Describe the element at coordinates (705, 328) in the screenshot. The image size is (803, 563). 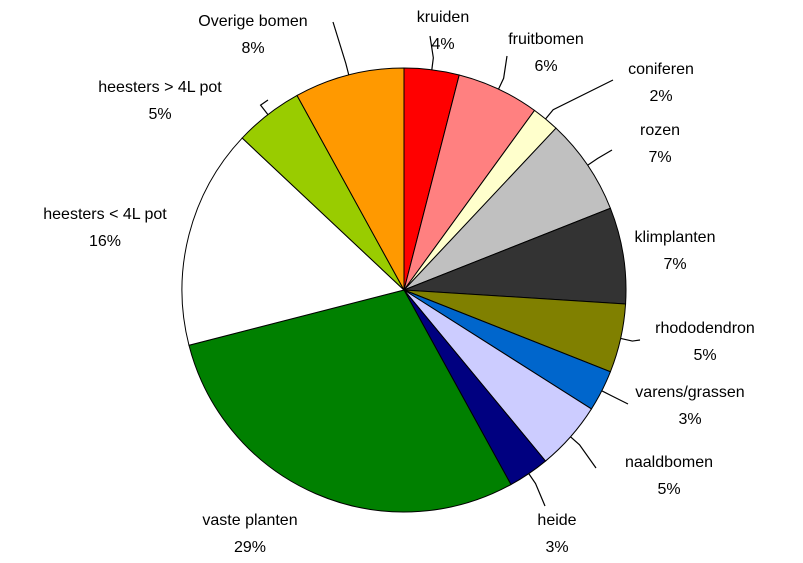
I see `slice-label: rhododendron` at that location.